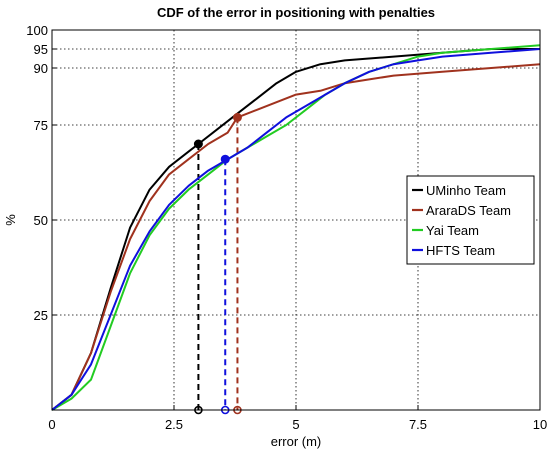  Describe the element at coordinates (296, 441) in the screenshot. I see `x-axis-title: error (m)` at that location.